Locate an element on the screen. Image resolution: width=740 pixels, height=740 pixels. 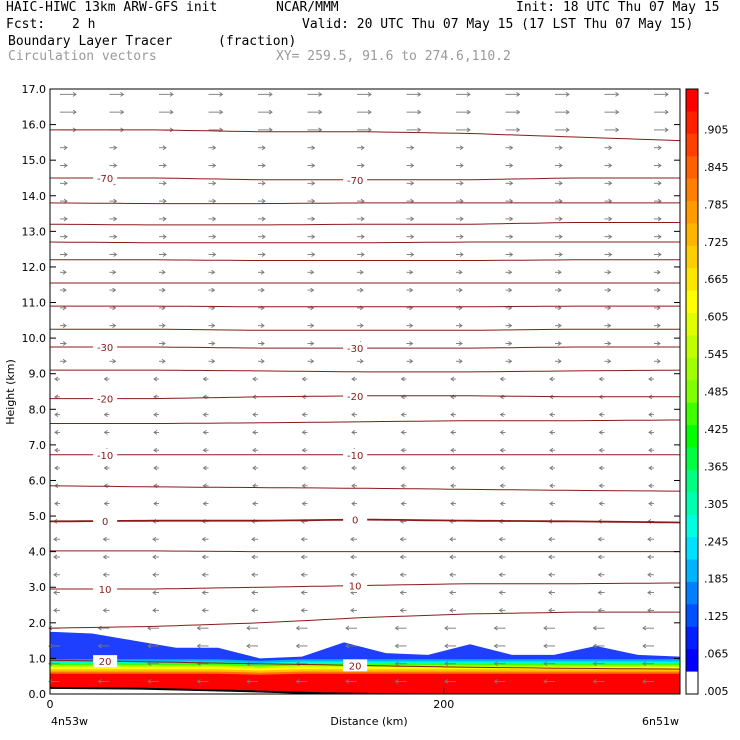
colorbar-label: .425 is located at coordinates (716, 429).